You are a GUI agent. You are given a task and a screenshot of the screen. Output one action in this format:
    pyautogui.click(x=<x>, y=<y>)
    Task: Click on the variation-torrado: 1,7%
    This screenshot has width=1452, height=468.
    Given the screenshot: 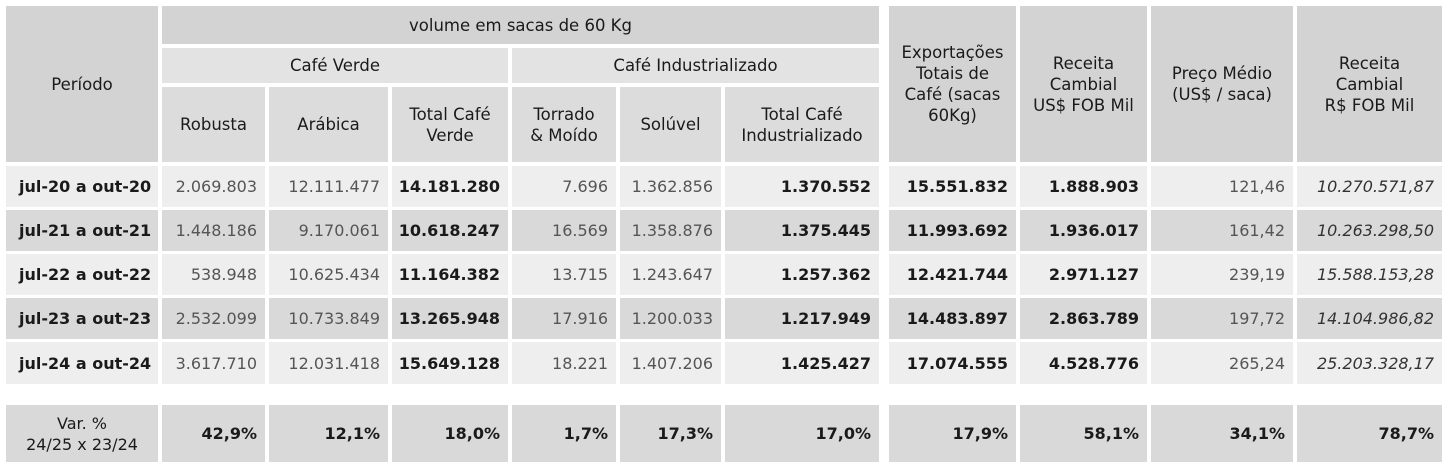 What is the action you would take?
    pyautogui.click(x=564, y=433)
    